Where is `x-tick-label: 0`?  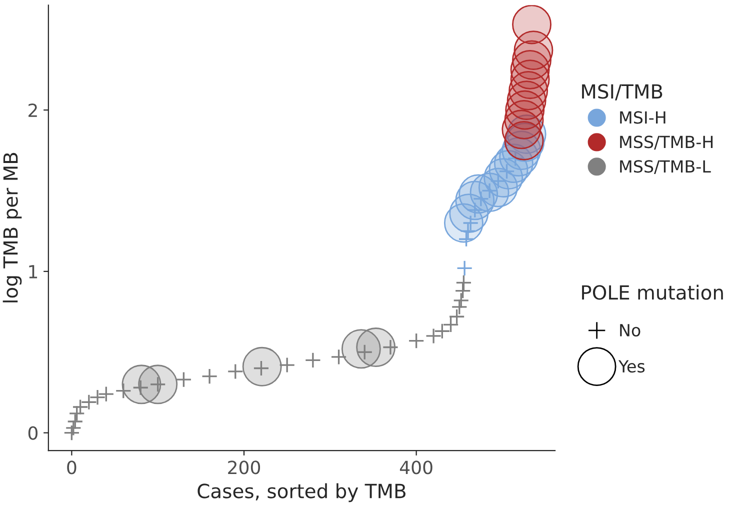
x-tick-label: 0 is located at coordinates (71, 467).